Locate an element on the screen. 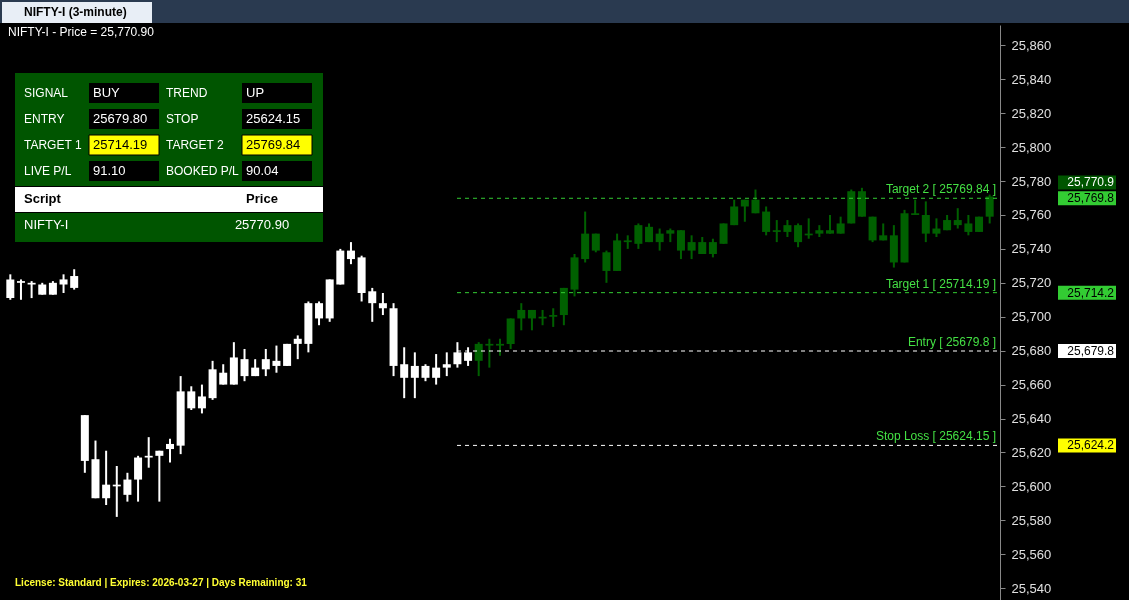 The image size is (1129, 600). annotation: LIVE P/L is located at coordinates (48, 171).